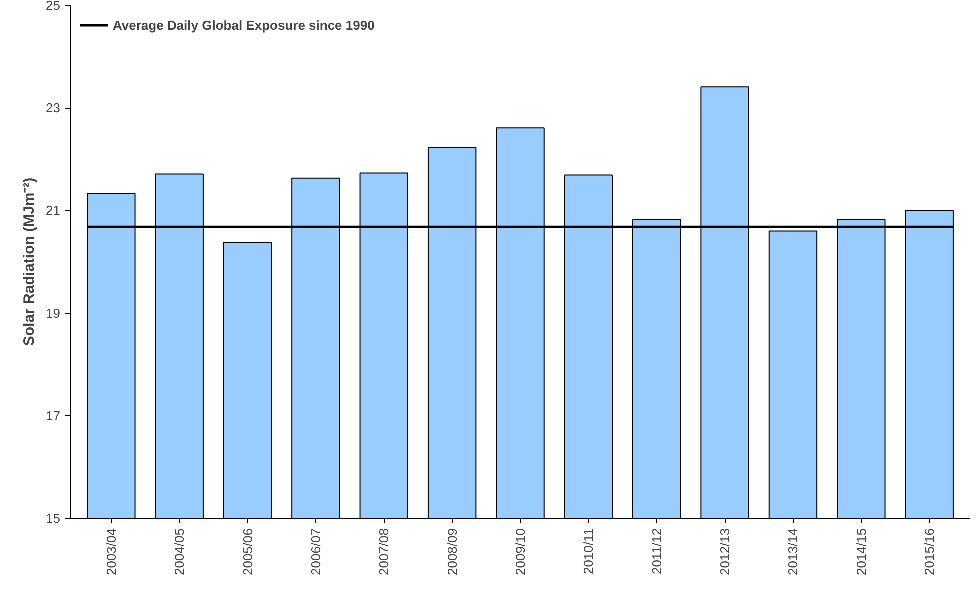 This screenshot has height=591, width=979. I want to click on y-tick-label: 21, so click(53, 210).